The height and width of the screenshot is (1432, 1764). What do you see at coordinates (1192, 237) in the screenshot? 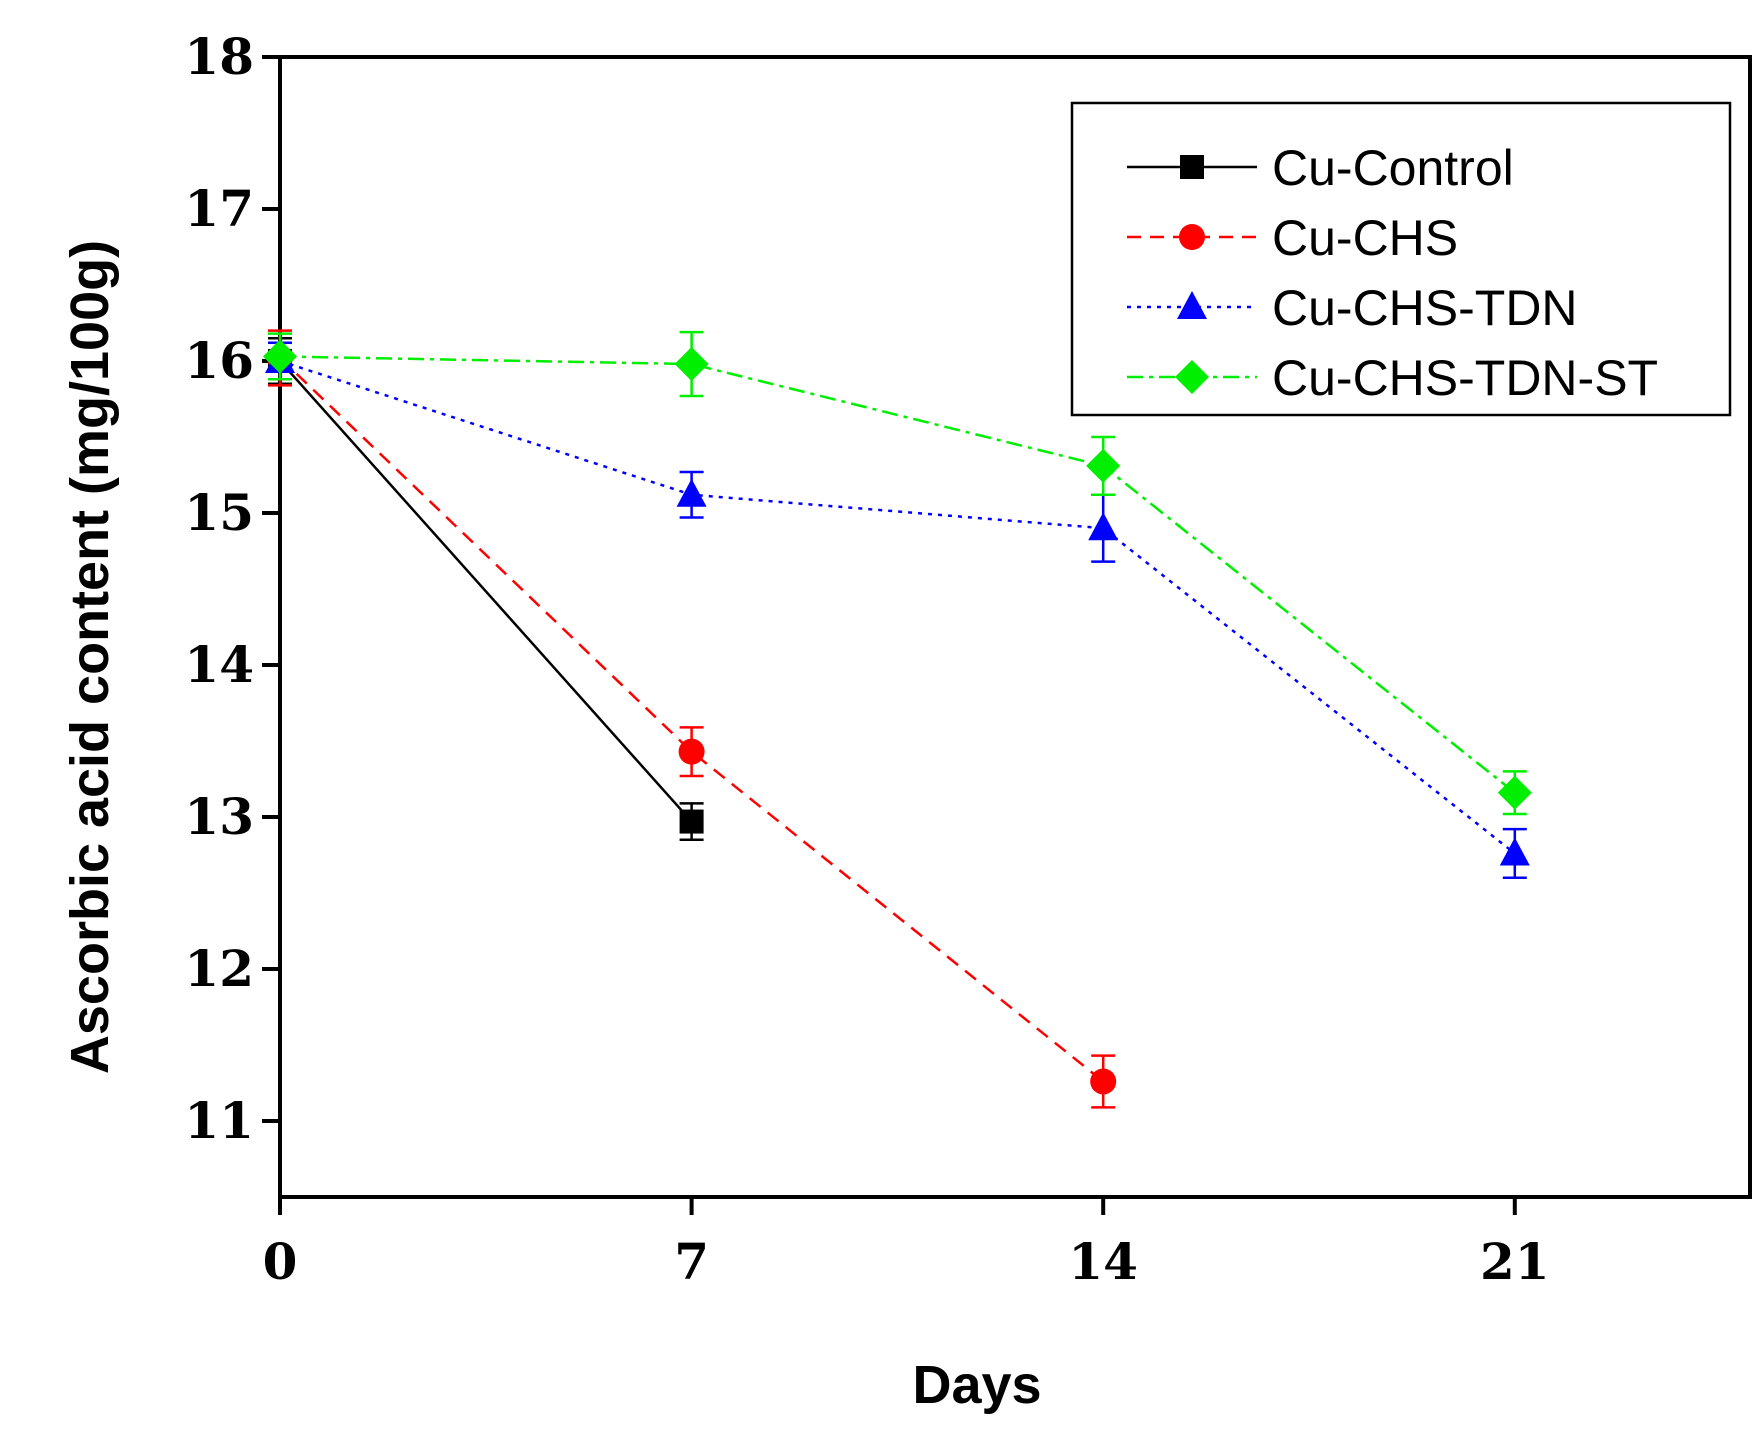
I see `legend-marker-cu-chs` at bounding box center [1192, 237].